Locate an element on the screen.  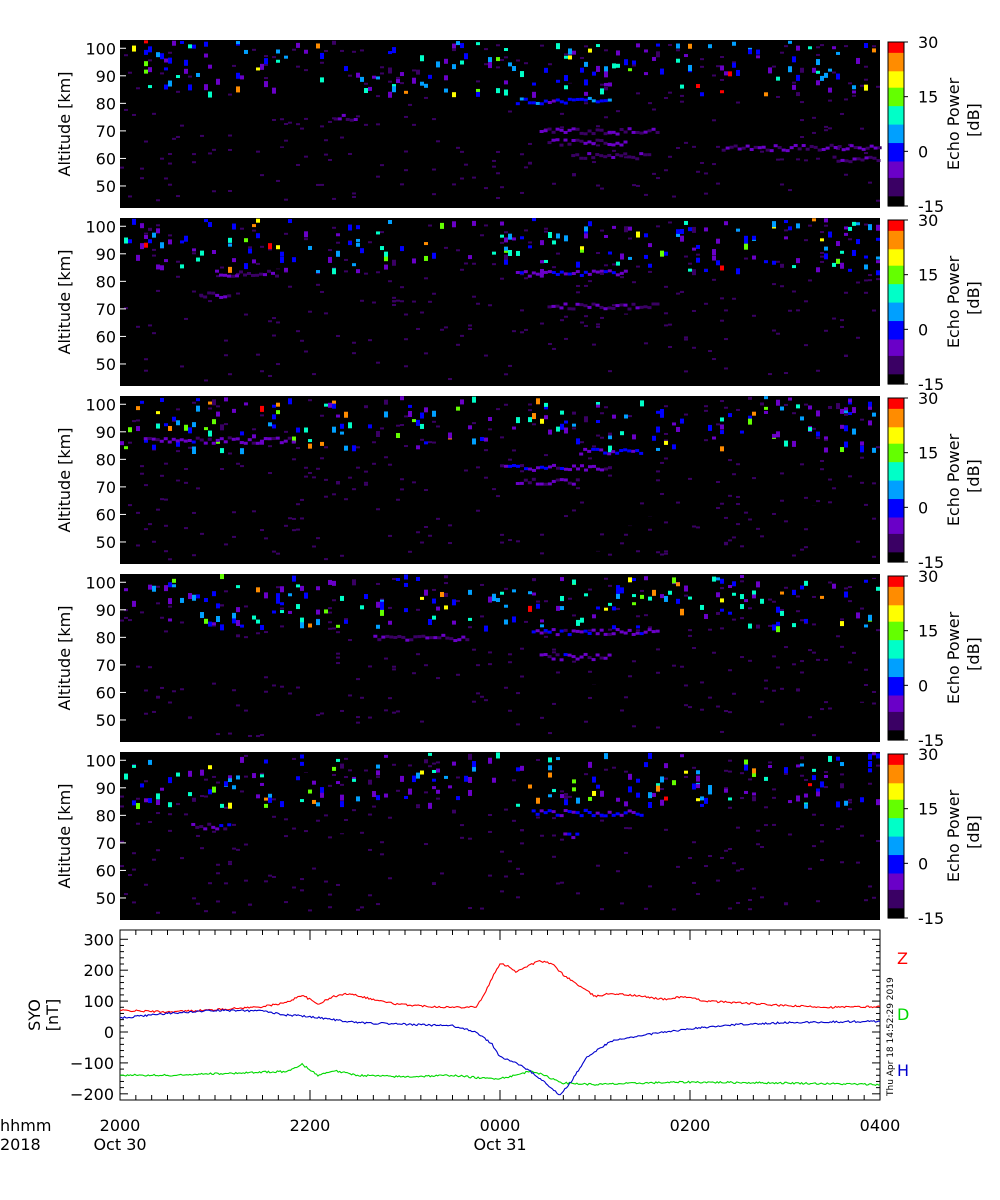
series-line-H is located at coordinates (500, 1052).